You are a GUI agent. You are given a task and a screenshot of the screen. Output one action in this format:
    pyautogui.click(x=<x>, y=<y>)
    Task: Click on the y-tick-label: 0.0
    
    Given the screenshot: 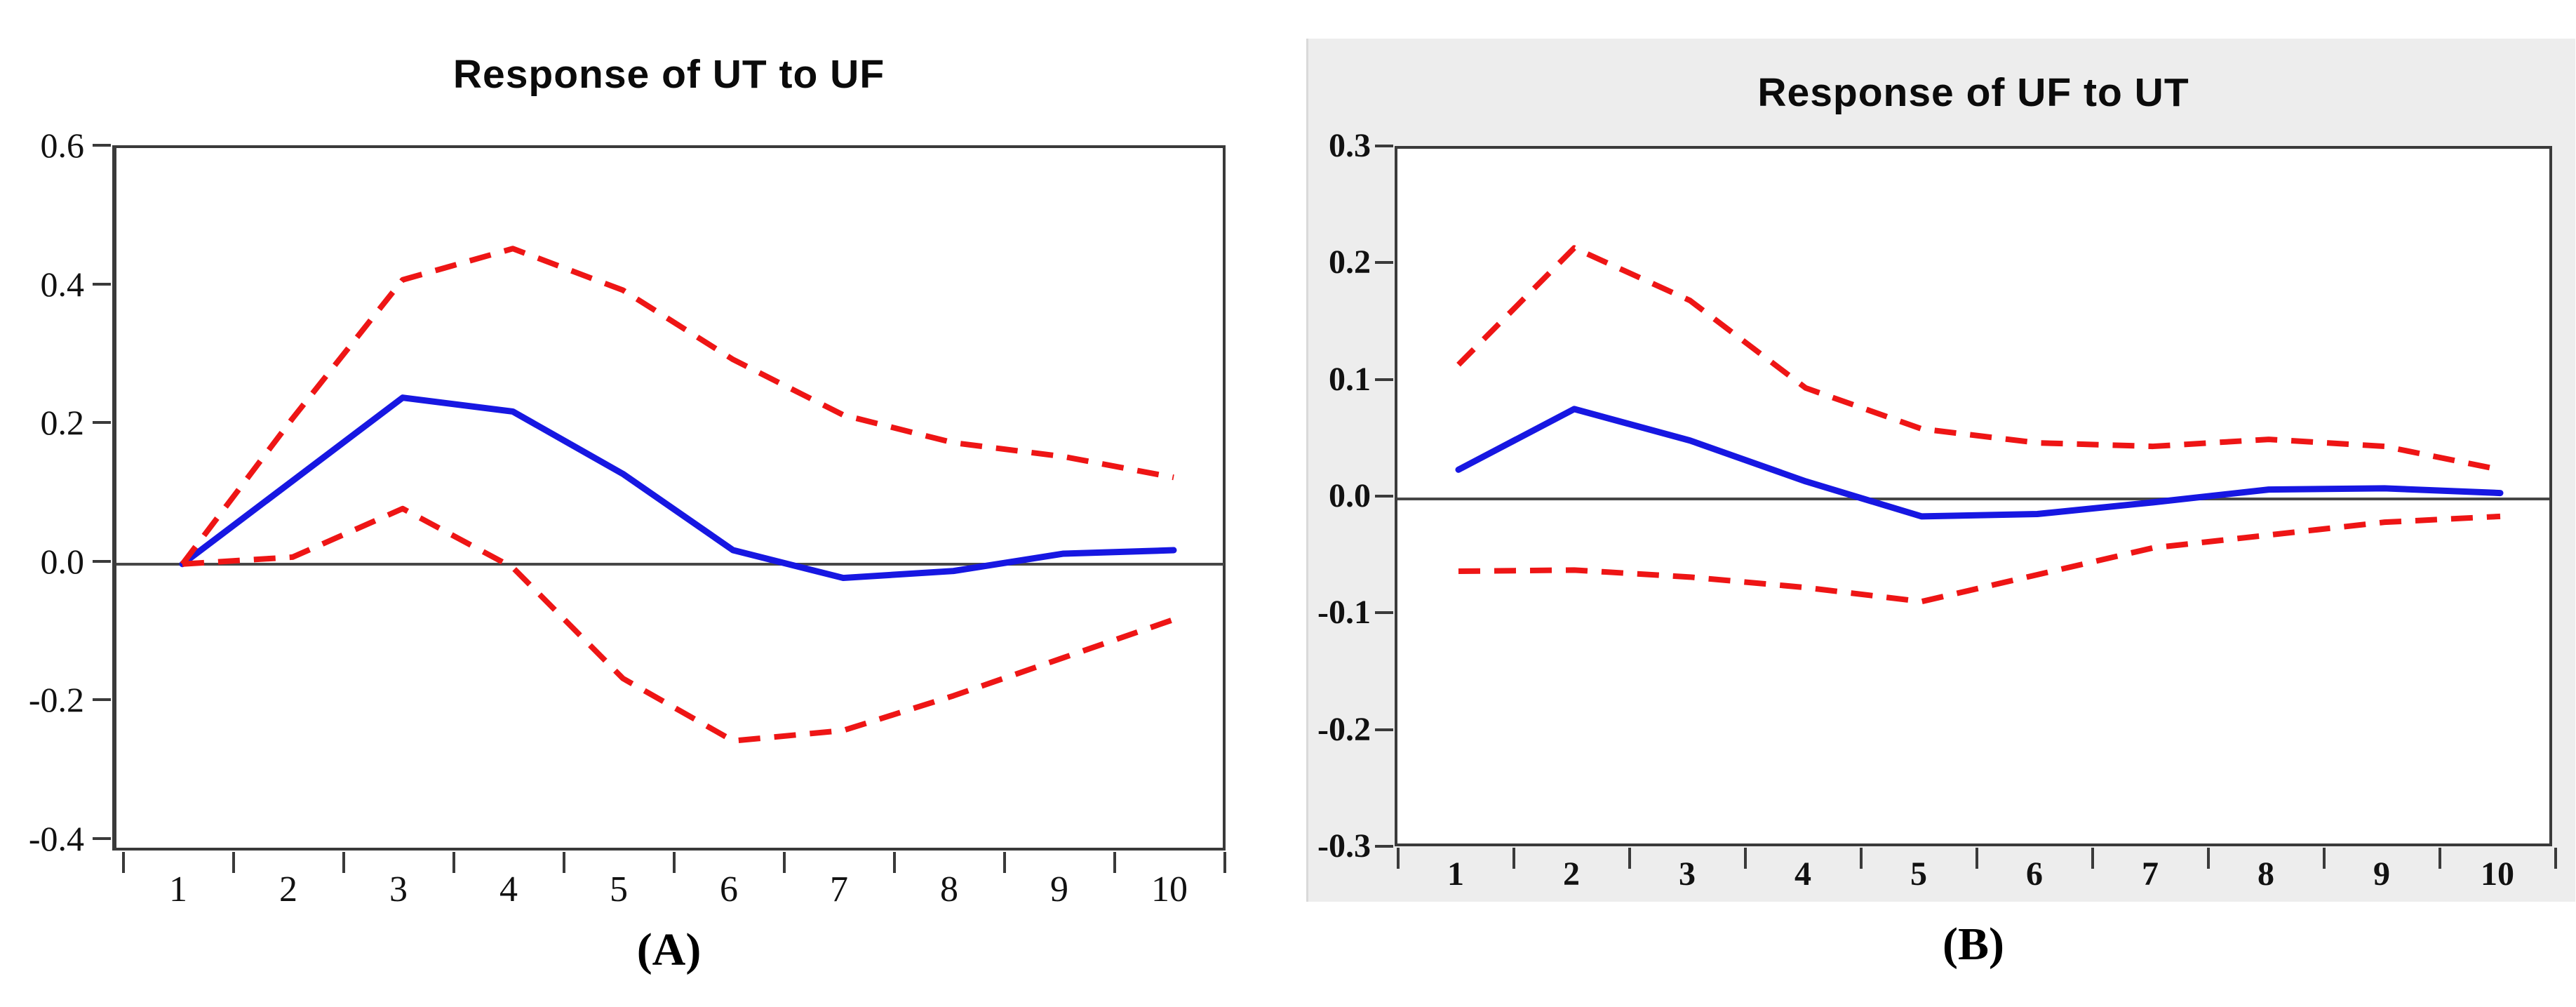 What is the action you would take?
    pyautogui.click(x=63, y=561)
    